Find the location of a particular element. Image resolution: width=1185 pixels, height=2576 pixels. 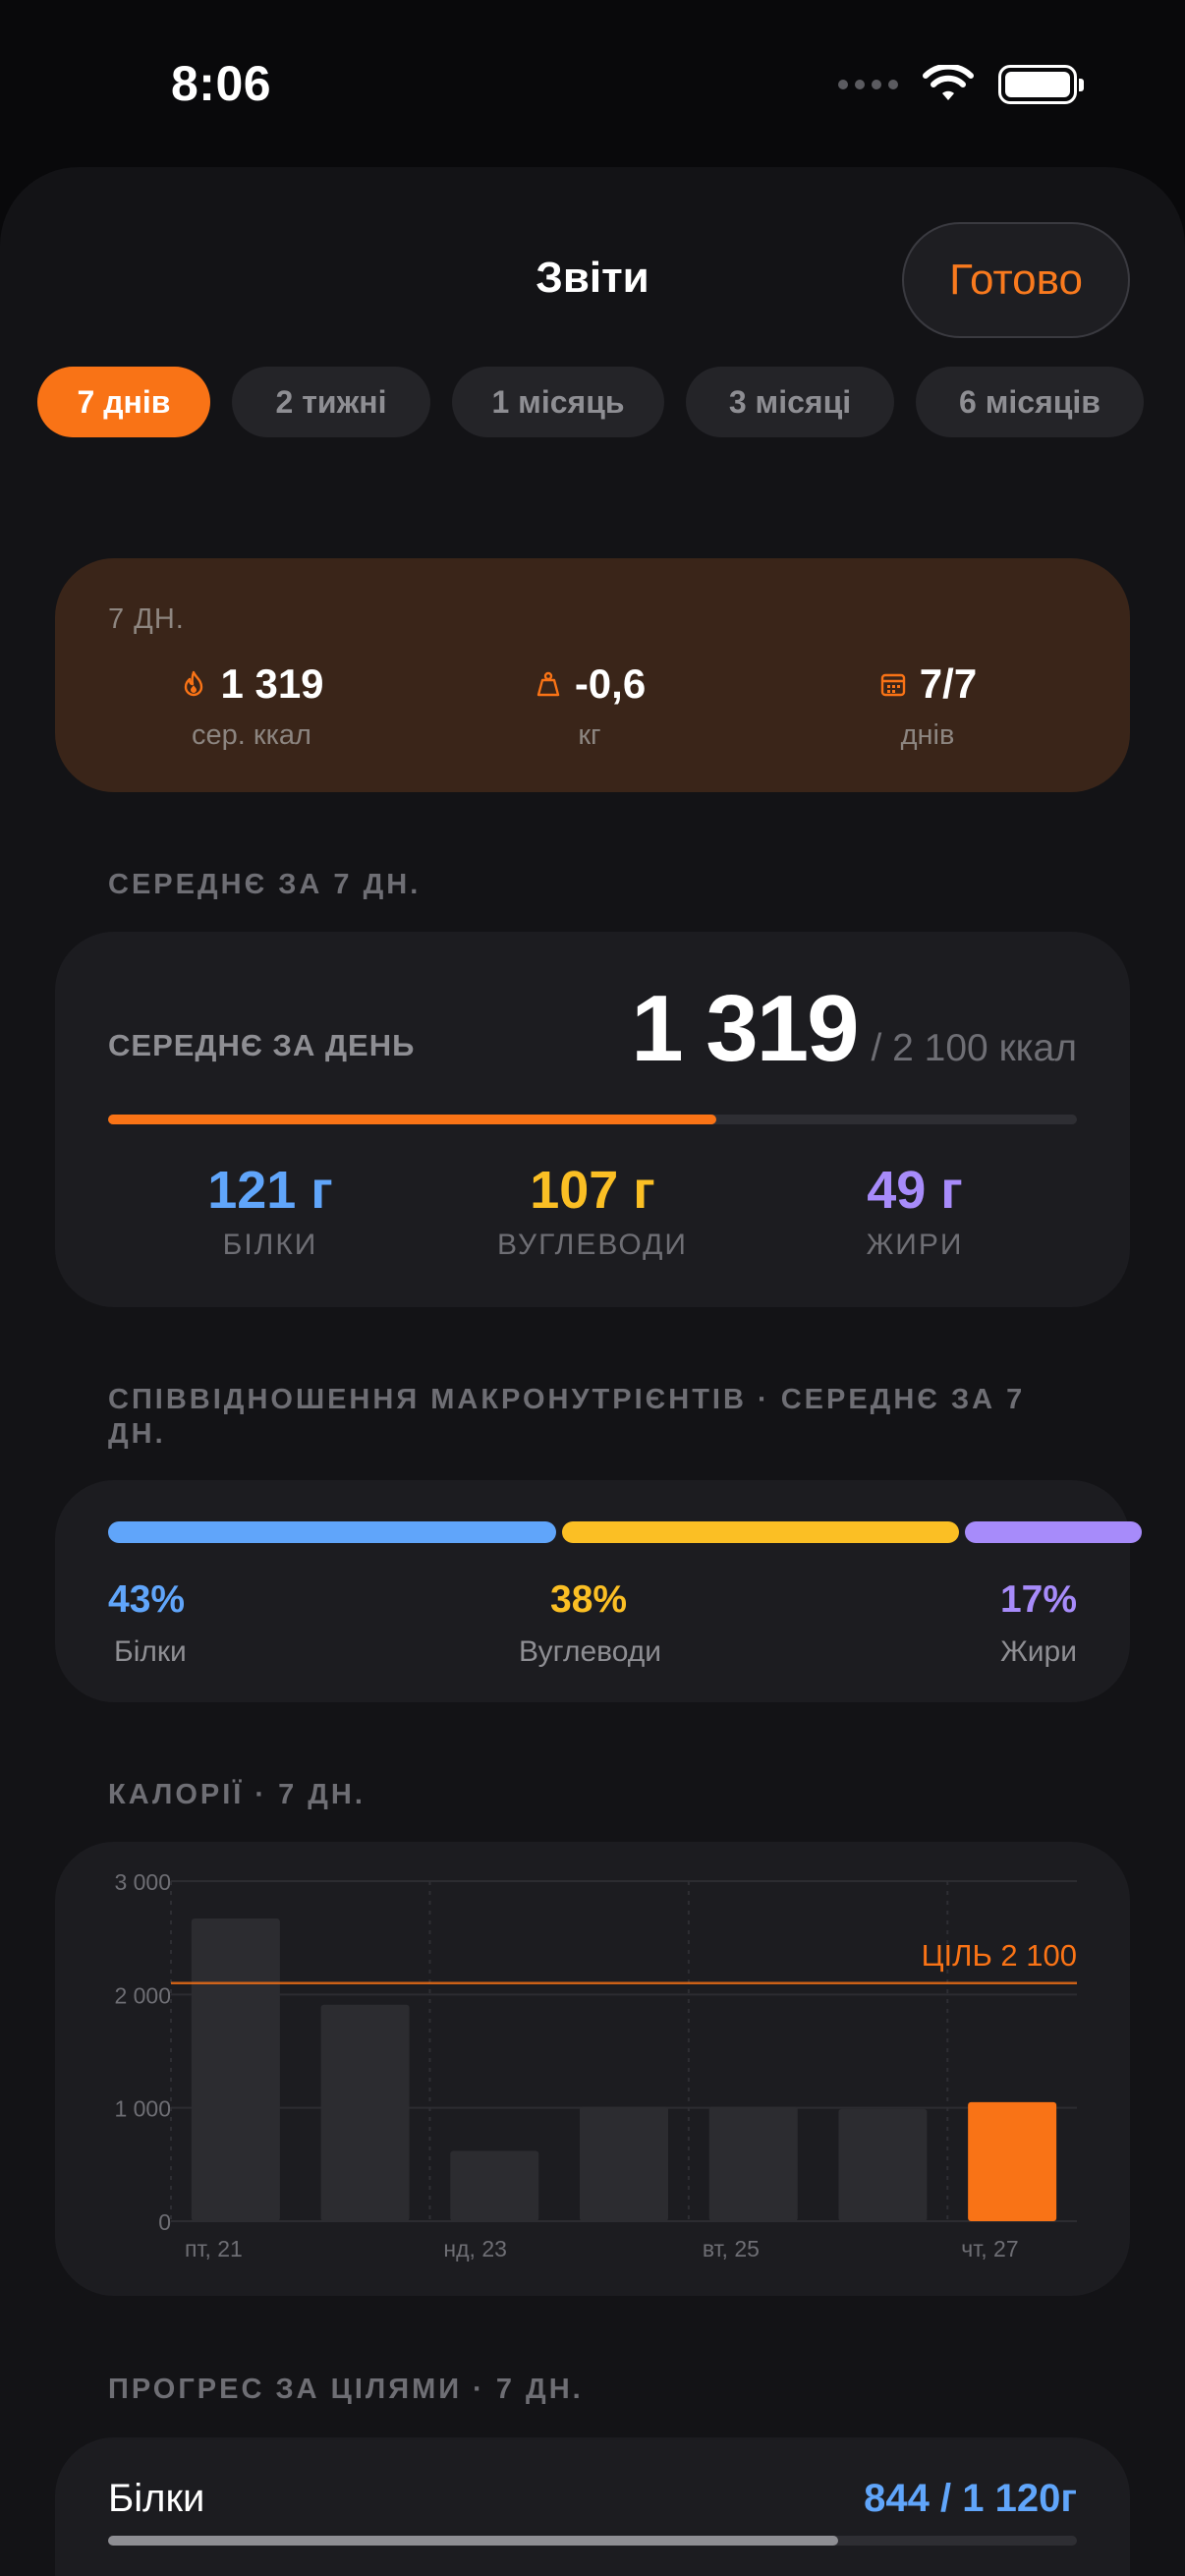

ratio-pct-protein: 43% is located at coordinates (147, 1599).